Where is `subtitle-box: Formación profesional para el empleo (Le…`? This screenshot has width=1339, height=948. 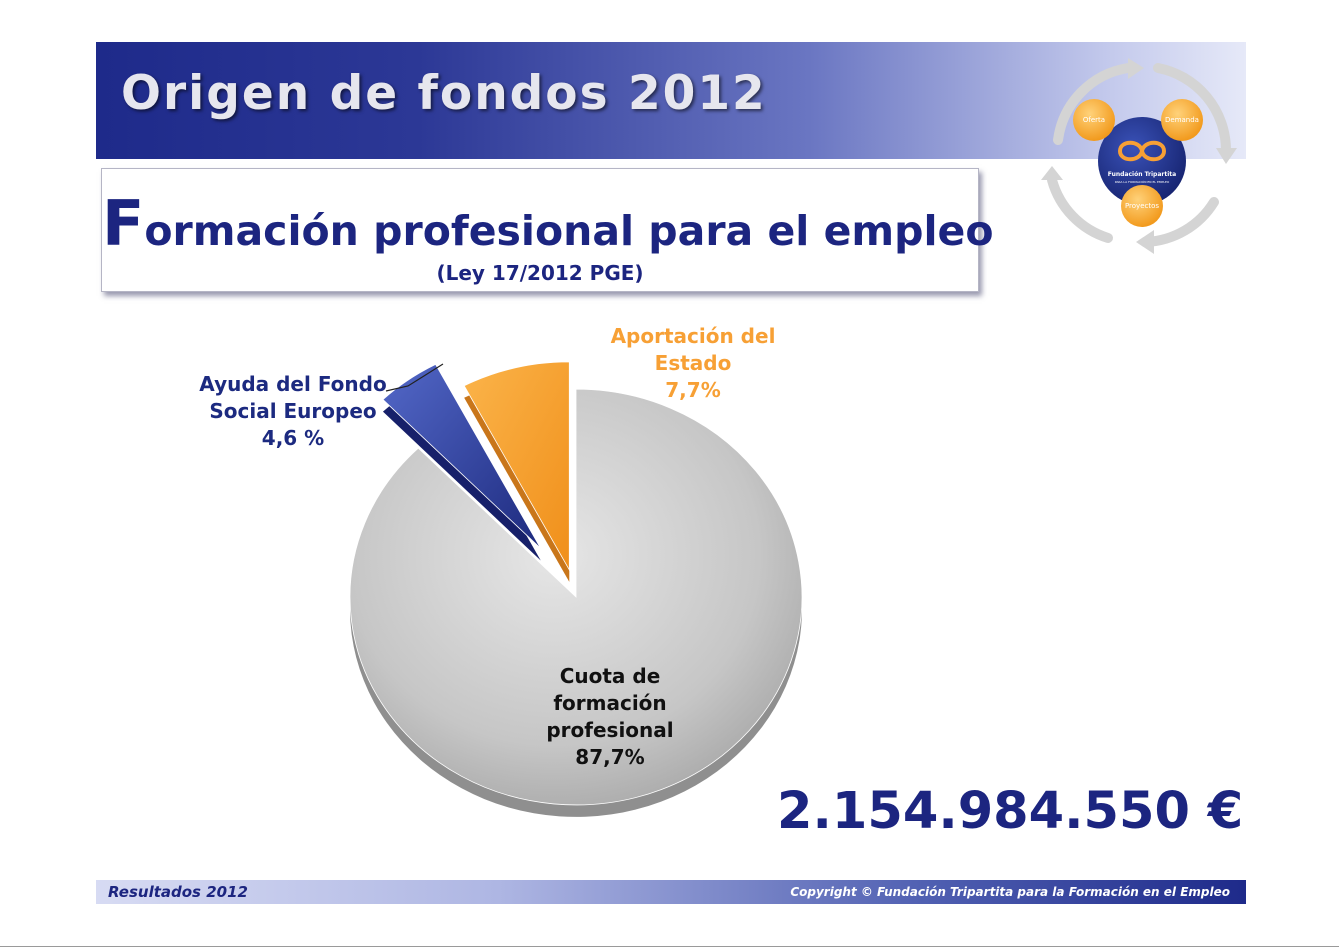 subtitle-box: Formación profesional para el empleo (Le… is located at coordinates (547, 230).